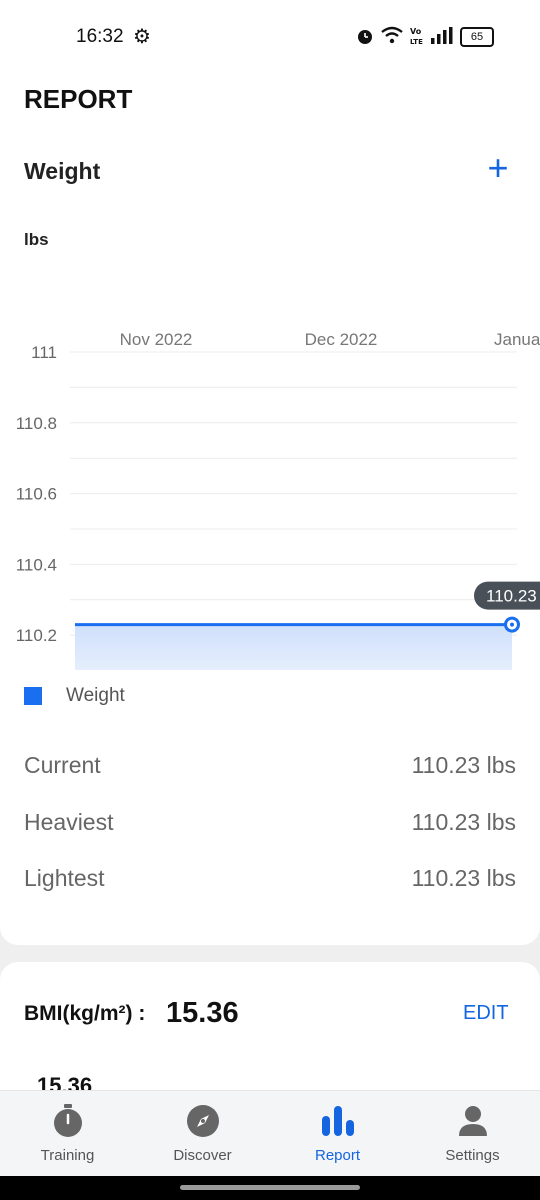 This screenshot has height=1200, width=540. I want to click on gear-icon: ⚙, so click(142, 37).